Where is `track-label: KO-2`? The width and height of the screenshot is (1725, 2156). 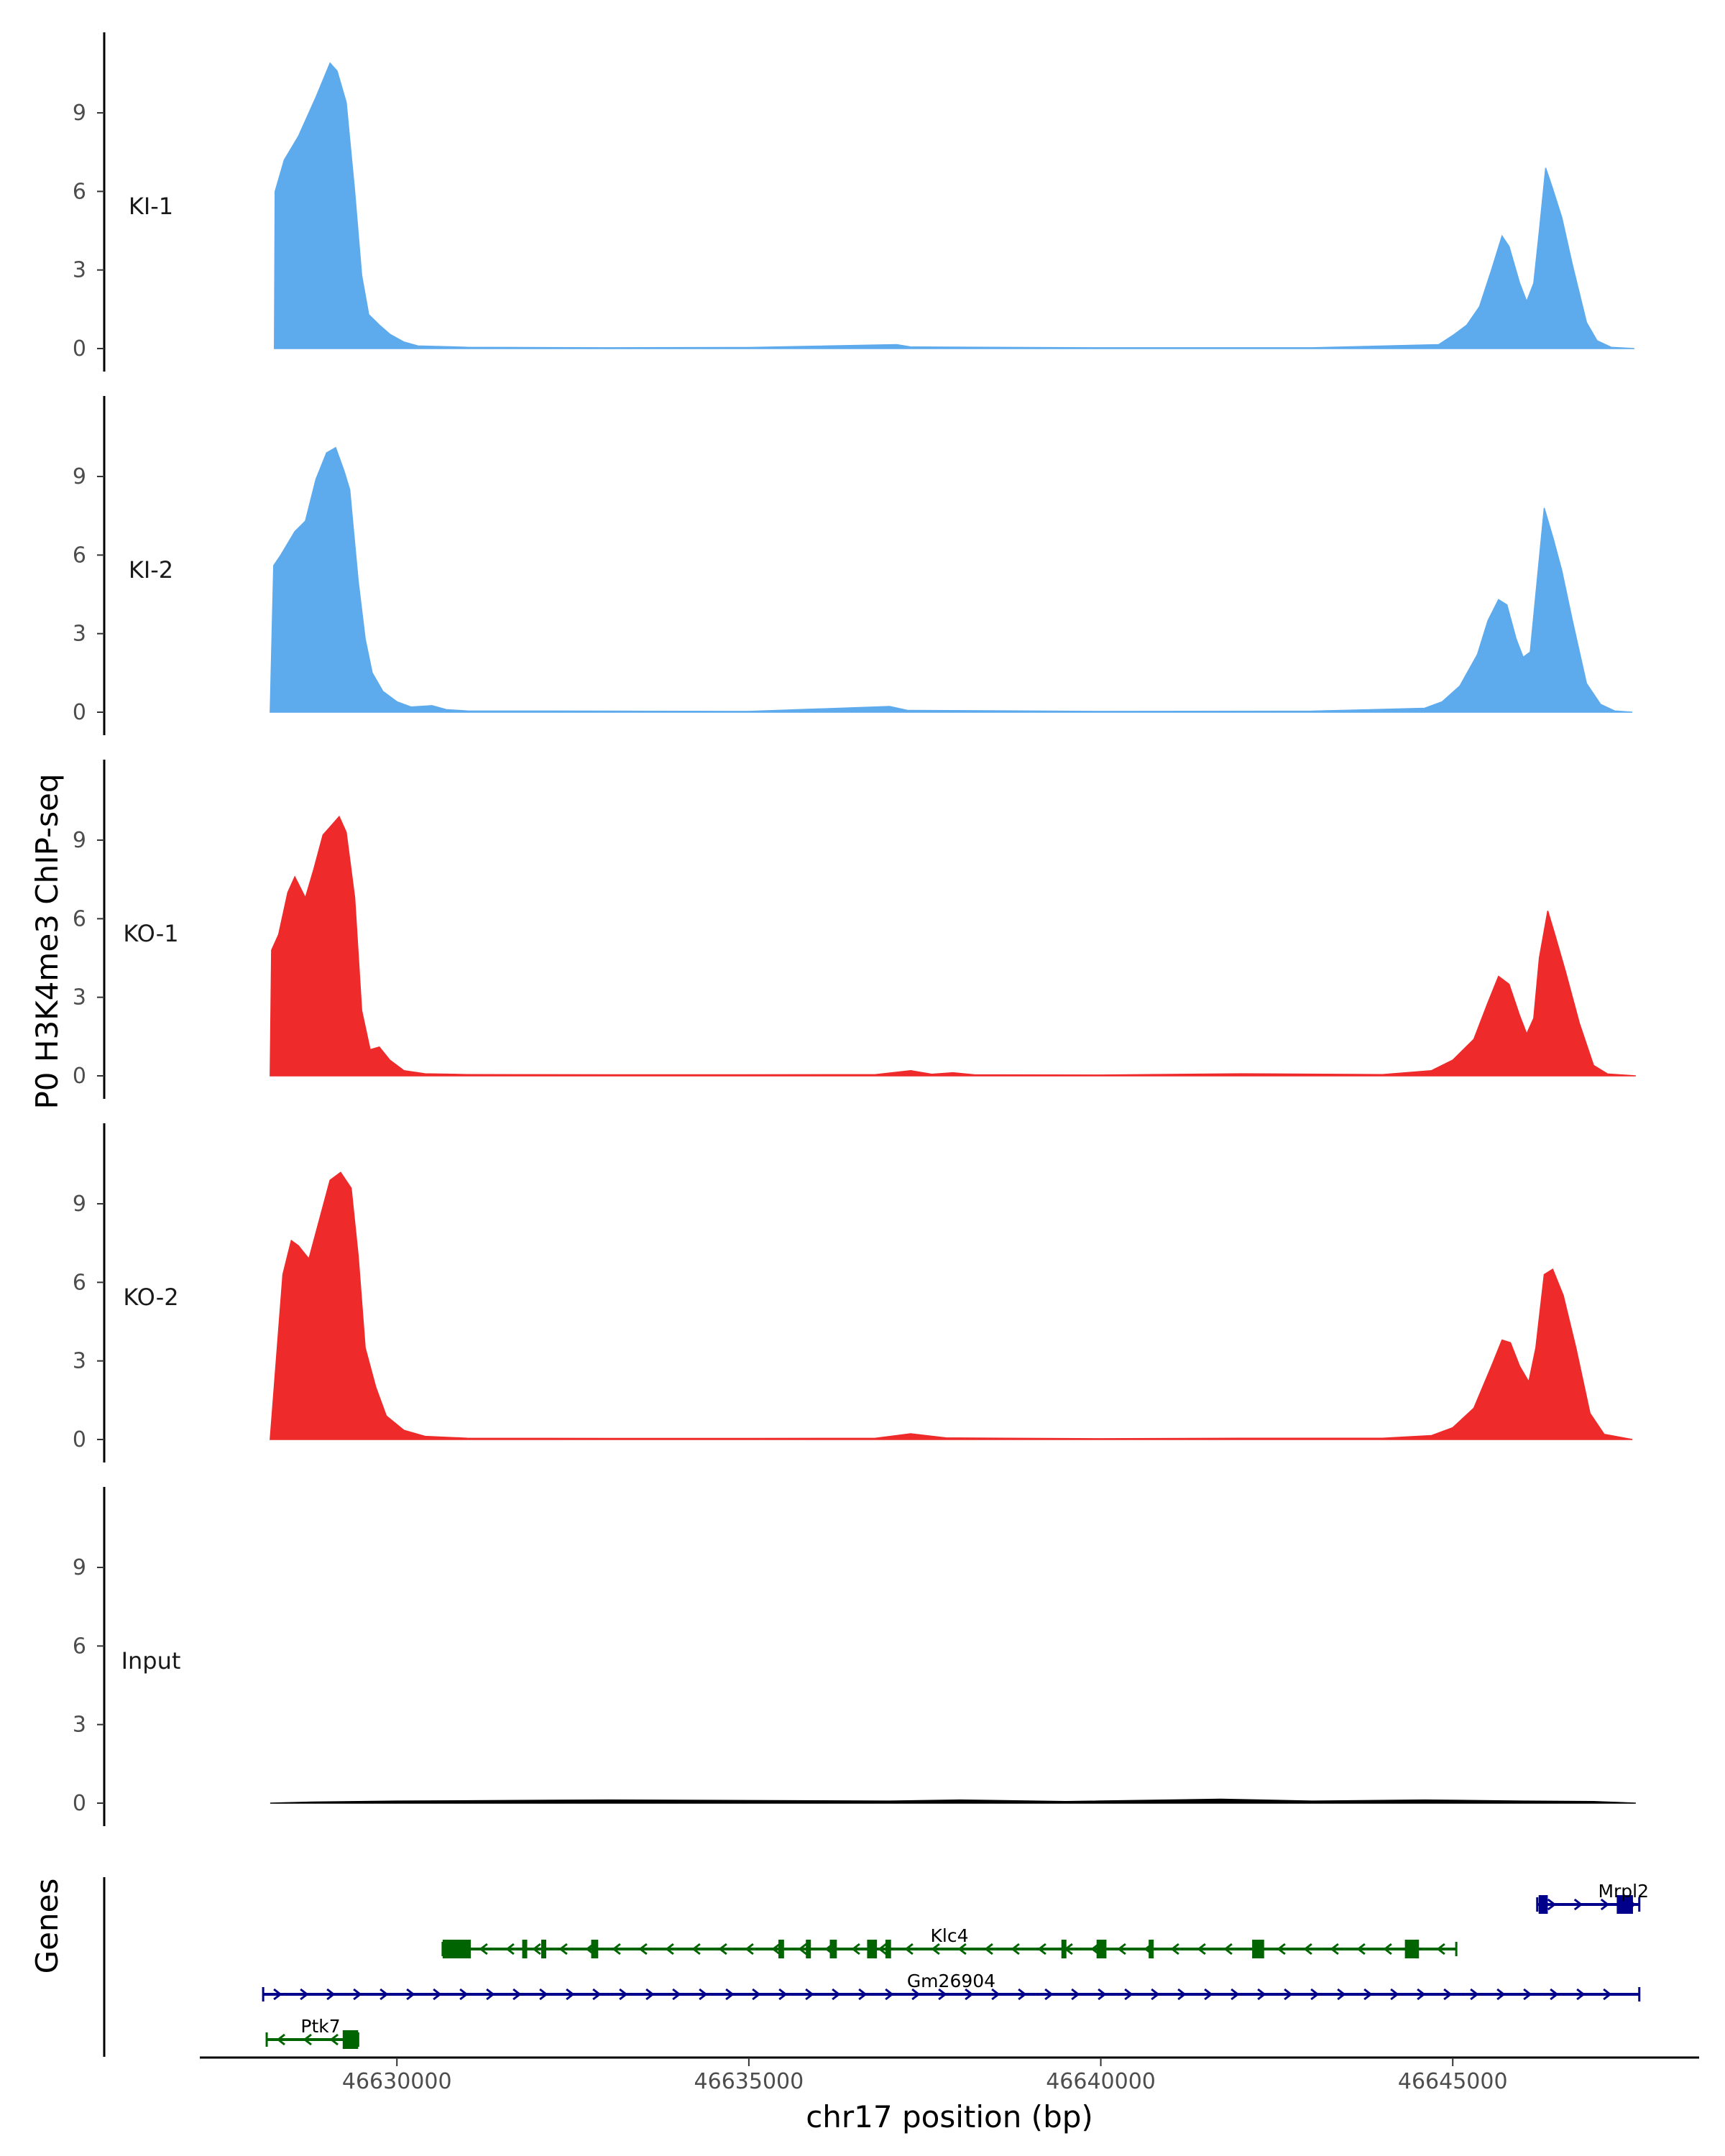 track-label: KO-2 is located at coordinates (150, 1297).